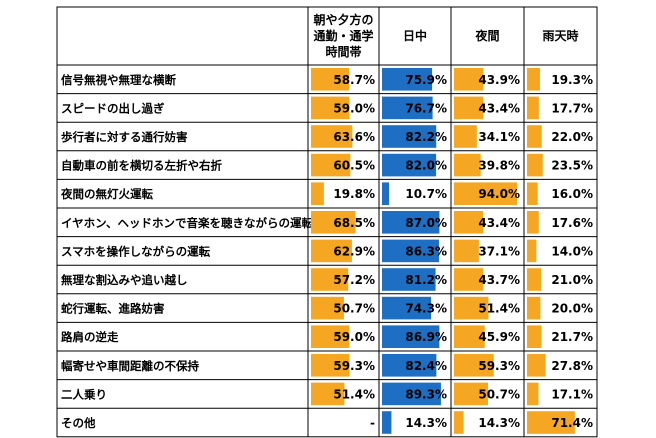 The image size is (656, 438). What do you see at coordinates (106, 194) in the screenshot?
I see `row-label: 夜間の無灯火運転` at bounding box center [106, 194].